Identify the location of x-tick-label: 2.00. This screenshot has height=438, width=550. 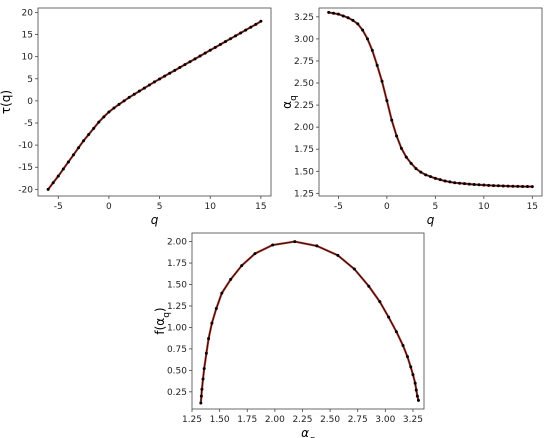
(275, 420).